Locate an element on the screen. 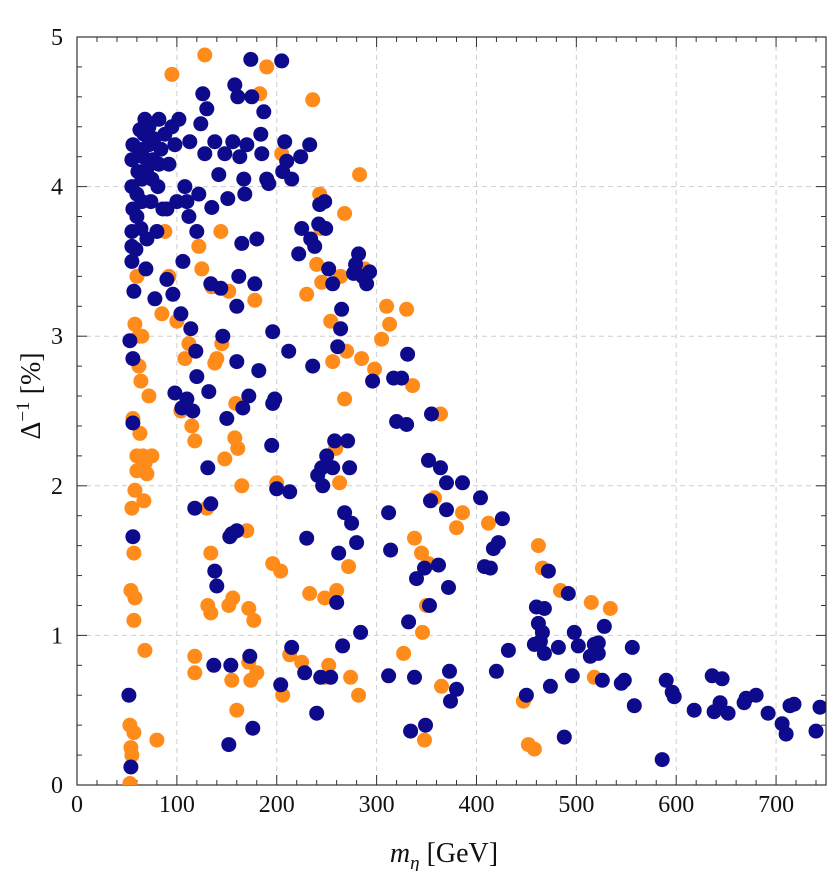 The width and height of the screenshot is (830, 871). x-tick-label: 0 is located at coordinates (77, 805).